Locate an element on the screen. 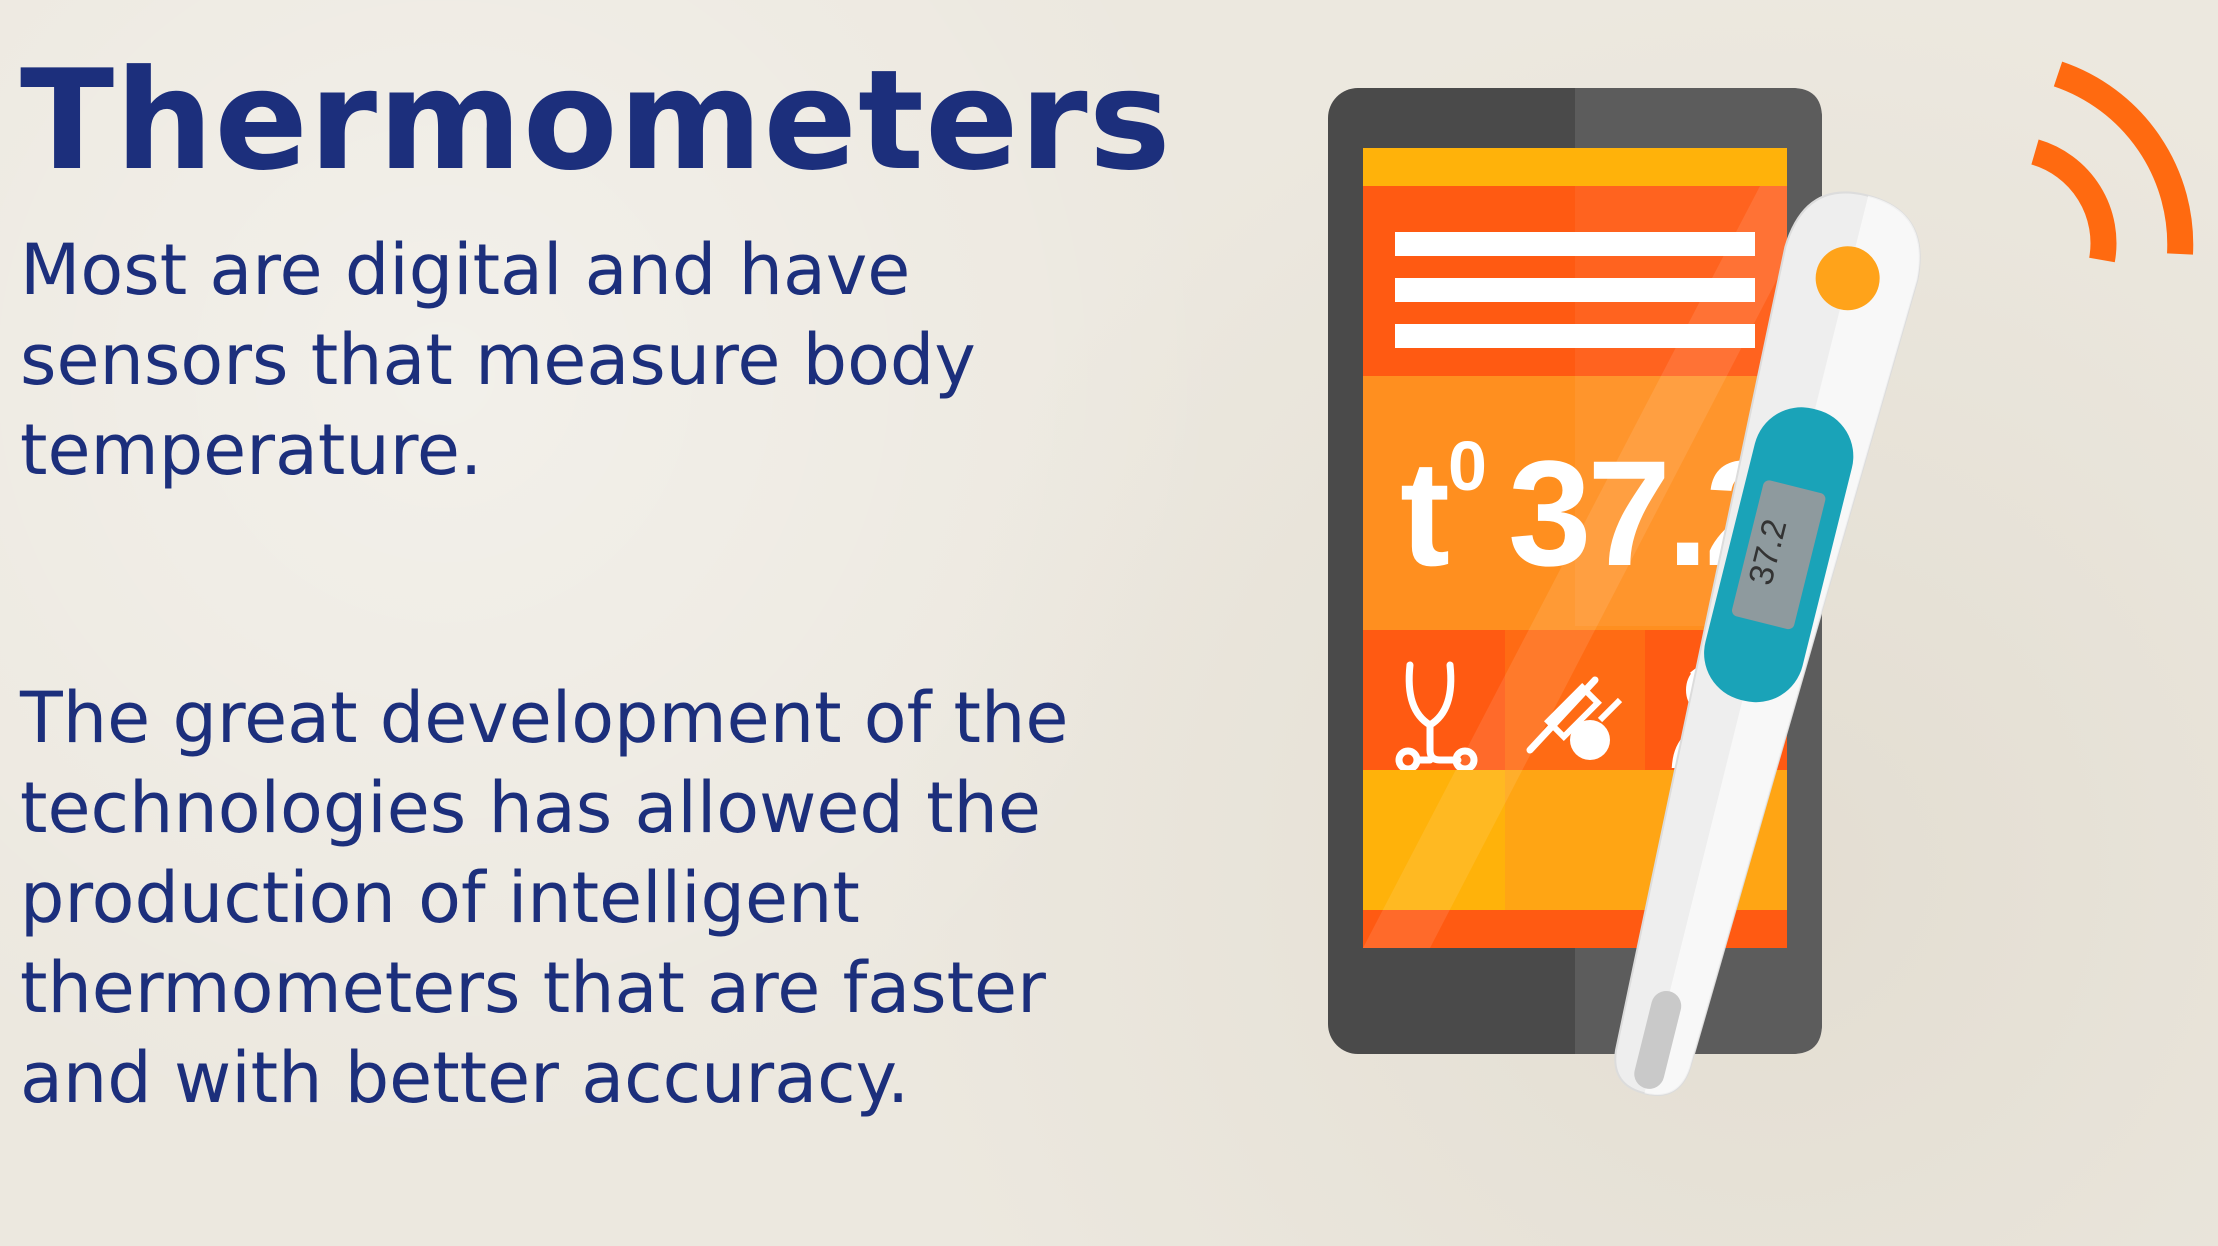  wireless-signal-icon is located at coordinates (2112, 162).